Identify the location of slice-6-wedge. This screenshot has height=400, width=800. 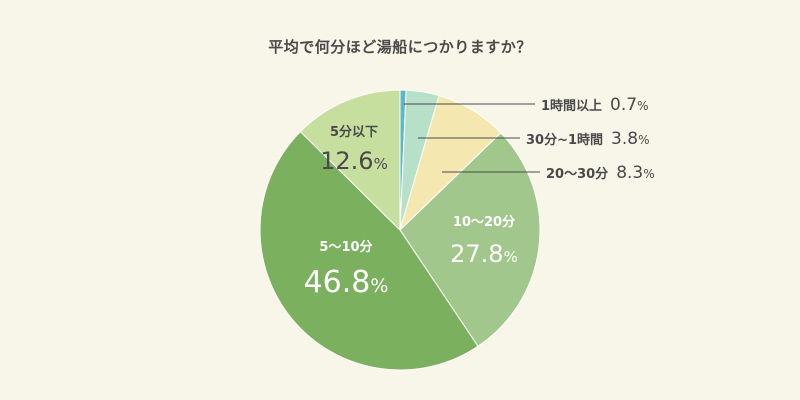
(350, 160).